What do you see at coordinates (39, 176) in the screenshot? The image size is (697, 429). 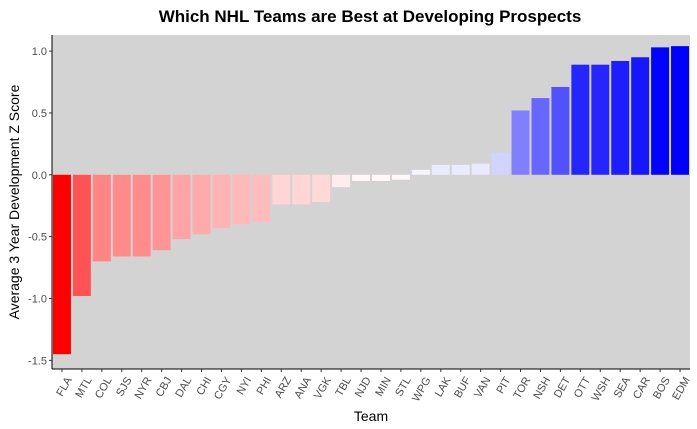 I see `y-tick-label: 0.0` at bounding box center [39, 176].